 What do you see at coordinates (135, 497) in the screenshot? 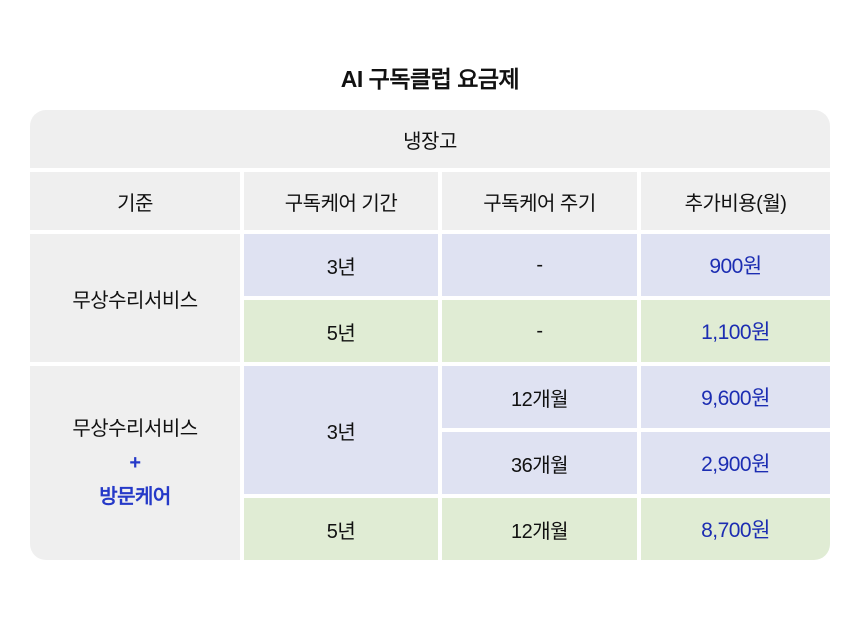
I see `group2-label-bottom: 방문케어` at bounding box center [135, 497].